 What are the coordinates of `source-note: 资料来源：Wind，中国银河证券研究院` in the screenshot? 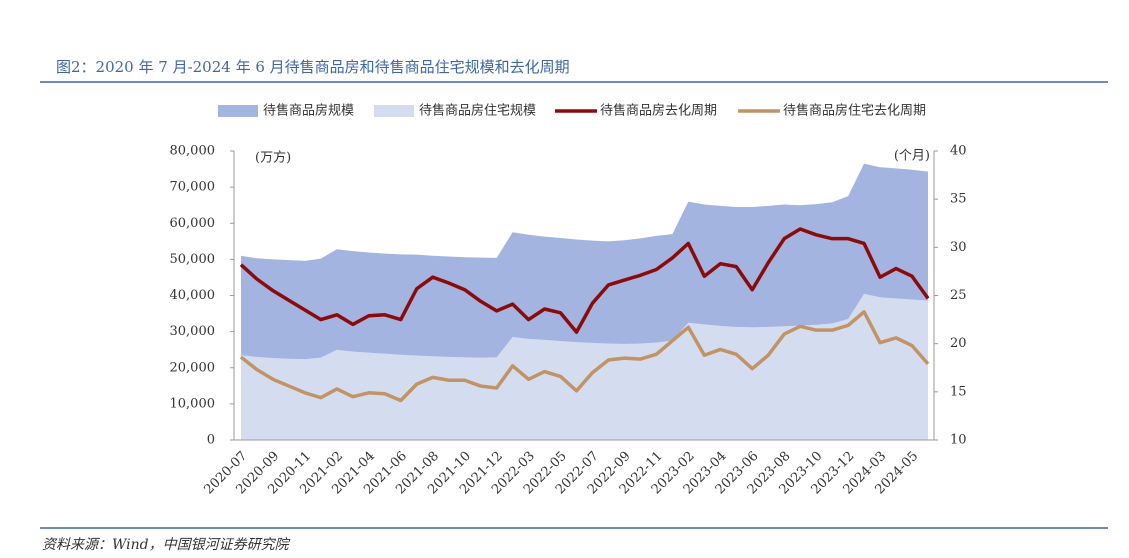 It's located at (166, 545).